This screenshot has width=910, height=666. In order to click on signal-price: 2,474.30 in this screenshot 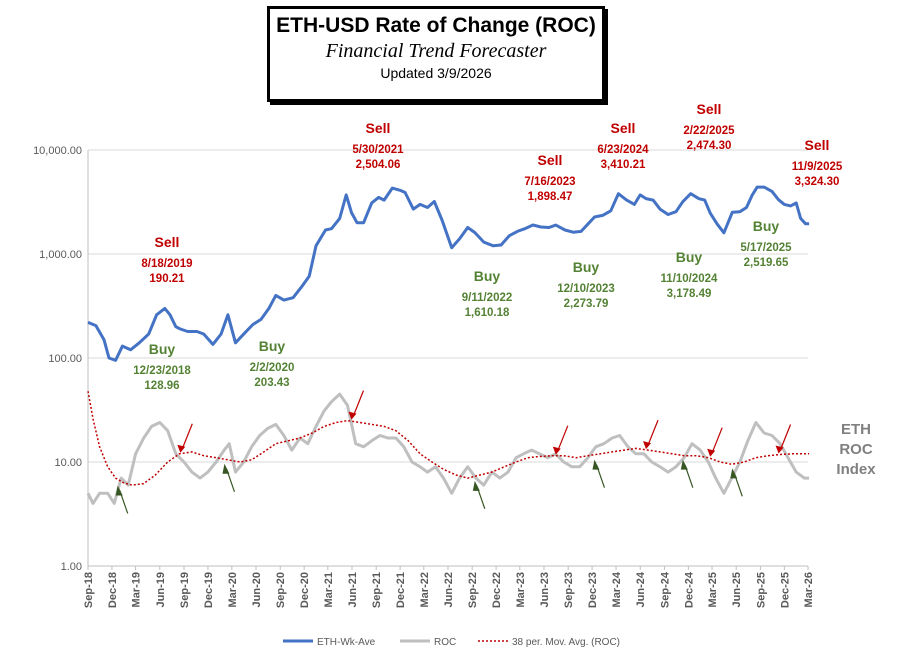, I will do `click(709, 146)`.